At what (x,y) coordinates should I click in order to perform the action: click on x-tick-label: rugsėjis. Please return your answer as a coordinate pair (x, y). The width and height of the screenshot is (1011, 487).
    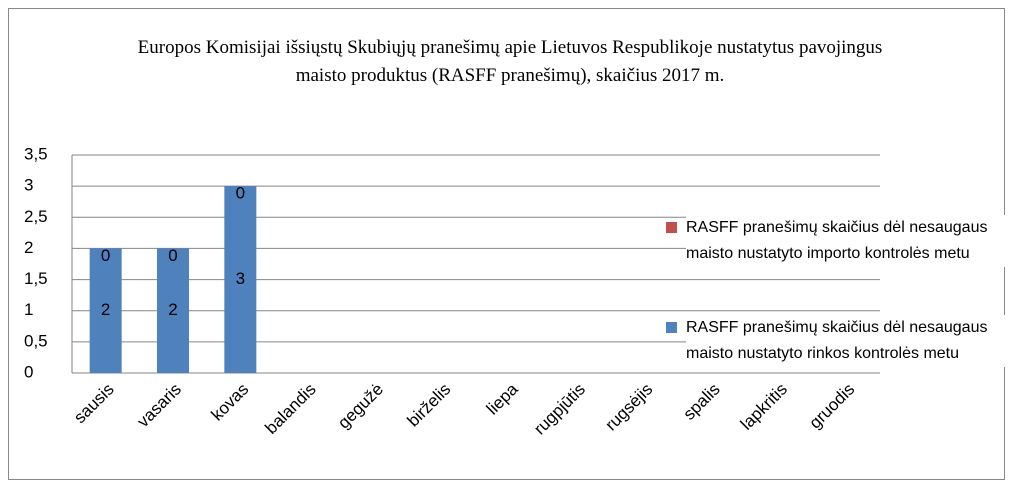
    Looking at the image, I should click on (628, 407).